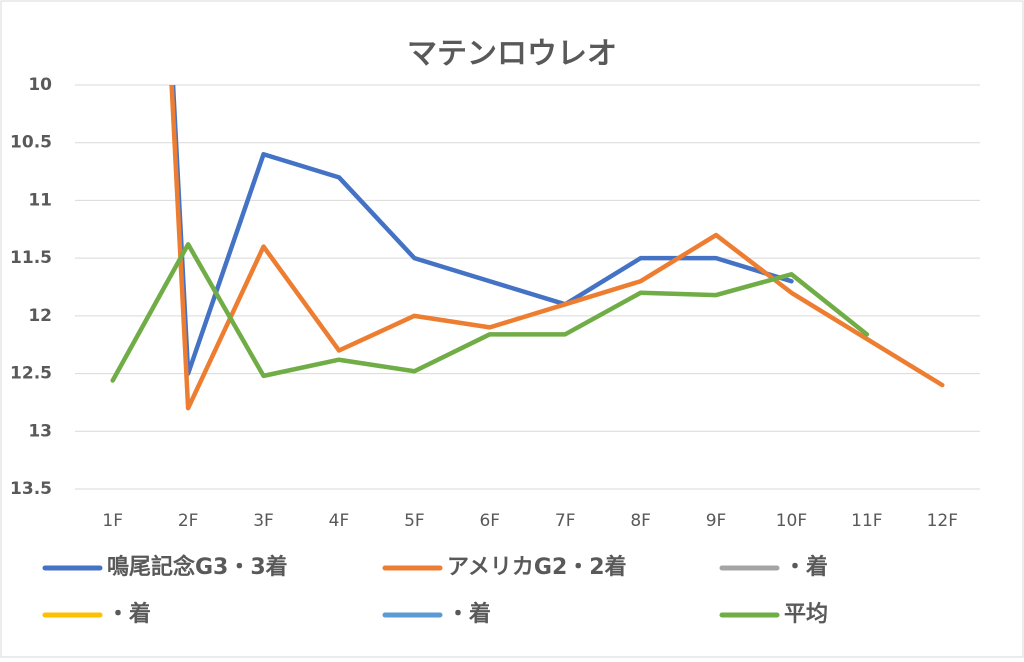 Image resolution: width=1024 pixels, height=662 pixels. I want to click on y-tick-label: 11.5, so click(31, 258).